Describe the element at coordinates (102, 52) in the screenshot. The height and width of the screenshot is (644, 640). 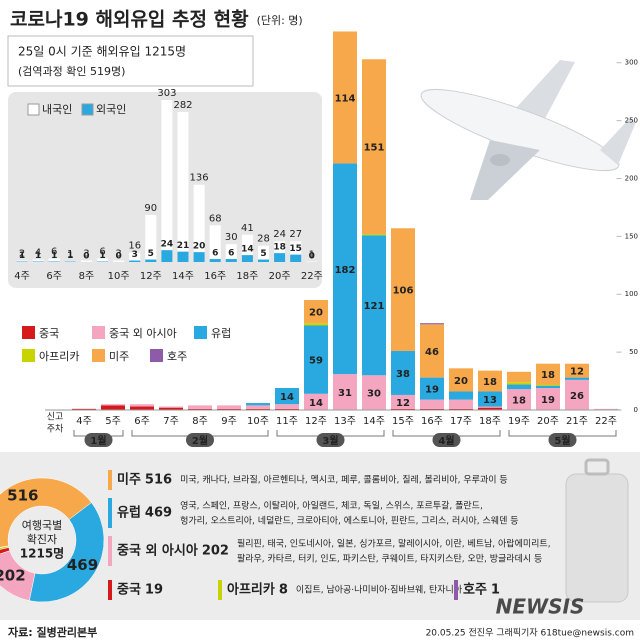
I see `summary-line: 25일 0시 기준 해외유입 1215명` at that location.